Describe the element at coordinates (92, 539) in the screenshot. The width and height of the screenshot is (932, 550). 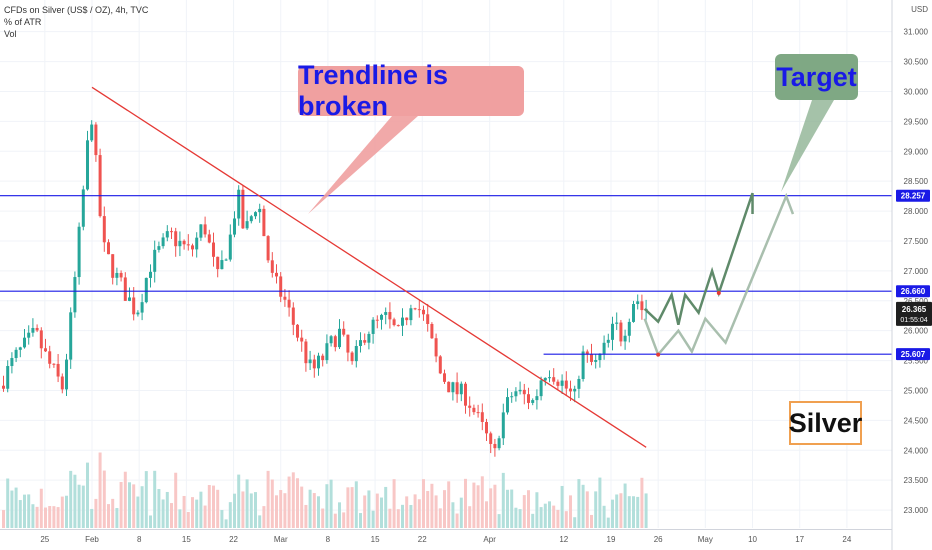
I see `x-tick-label: Feb` at that location.